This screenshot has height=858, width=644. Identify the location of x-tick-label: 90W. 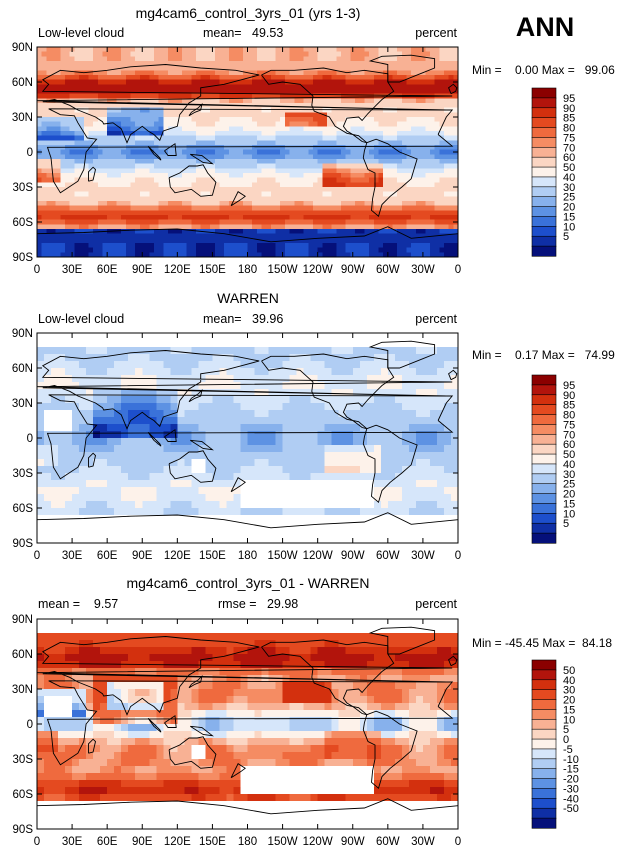
(353, 270).